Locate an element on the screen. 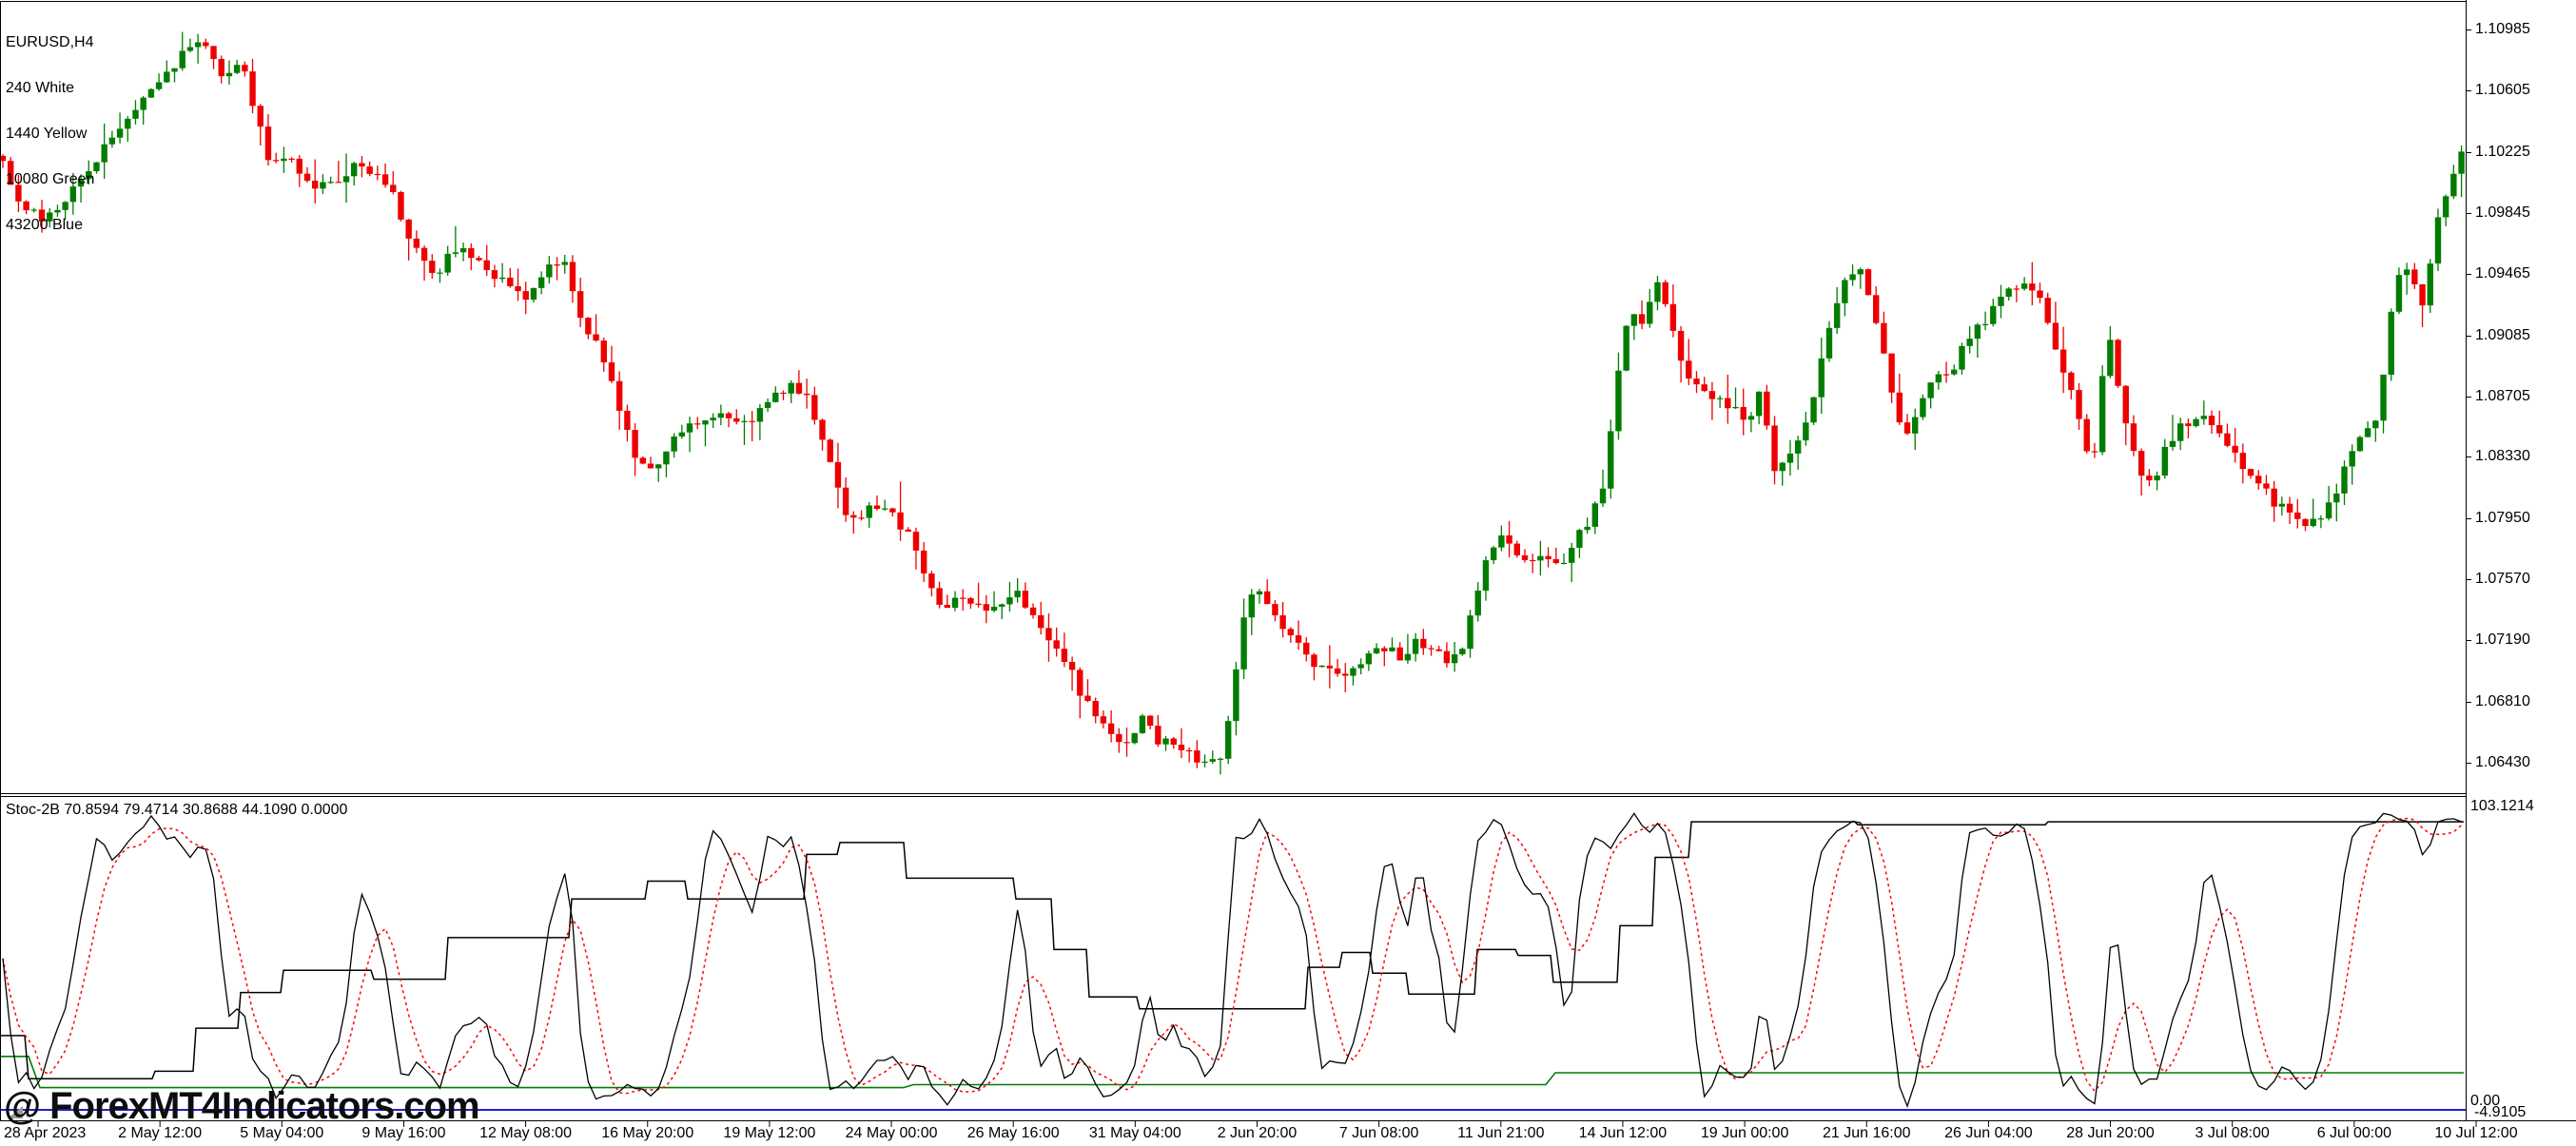 The width and height of the screenshot is (2576, 1146). time-axis-label: 3 Jul 08:00 is located at coordinates (2232, 1133).